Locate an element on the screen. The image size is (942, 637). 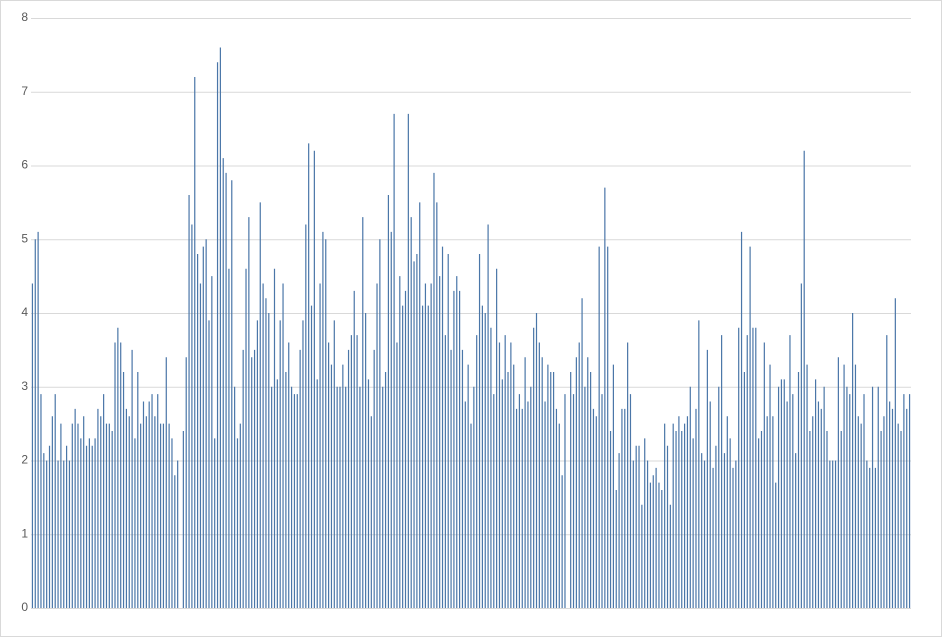
y-tick-label: 1 is located at coordinates (24, 533).